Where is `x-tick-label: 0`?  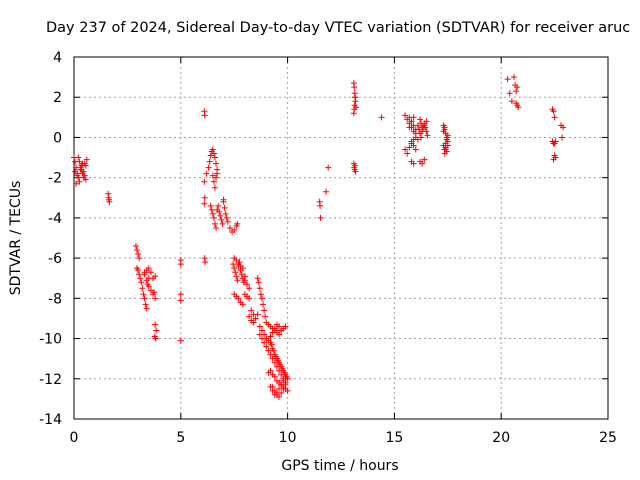 x-tick-label: 0 is located at coordinates (74, 438).